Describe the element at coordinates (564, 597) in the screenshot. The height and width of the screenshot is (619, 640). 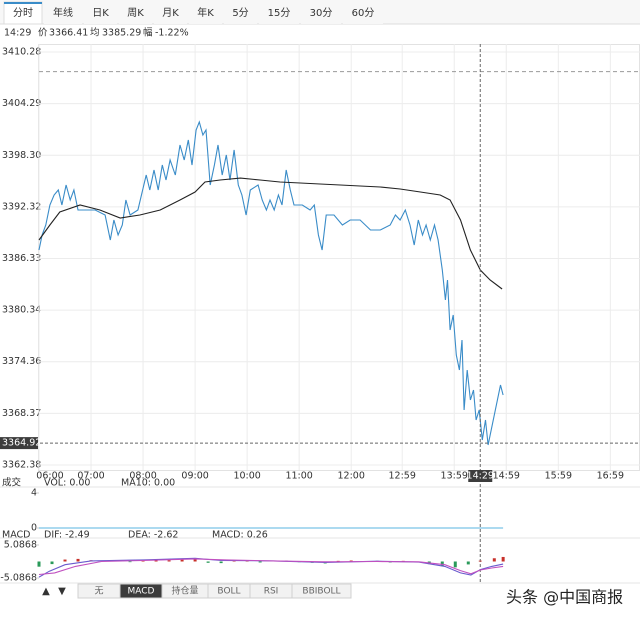
I see `watermark: 头条 @中国商报` at that location.